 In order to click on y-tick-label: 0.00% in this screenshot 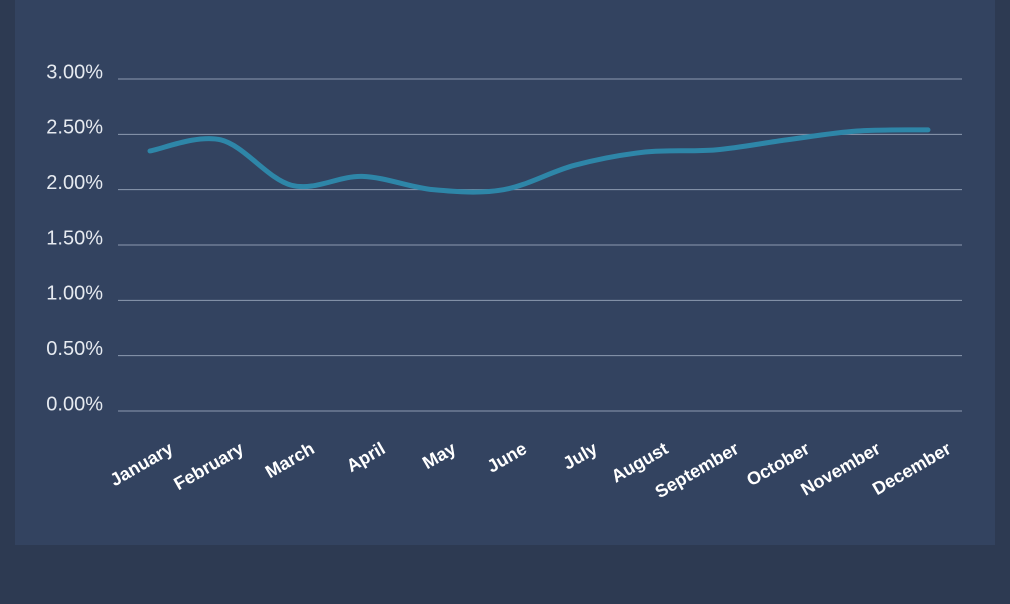, I will do `click(74, 404)`.